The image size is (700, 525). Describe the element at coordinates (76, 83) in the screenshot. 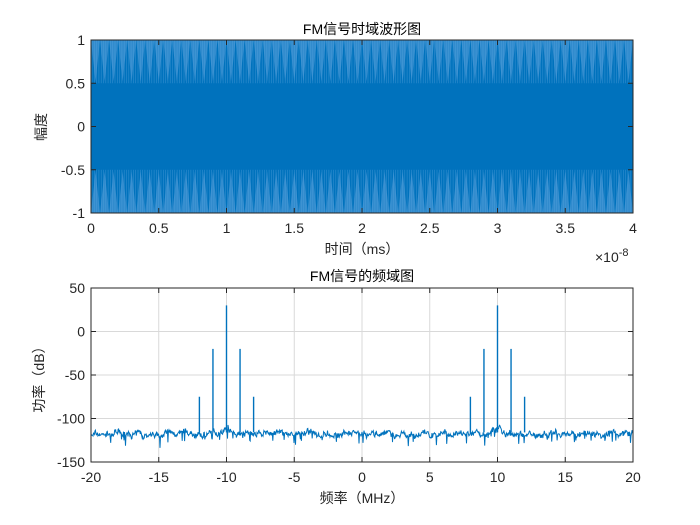

I see `y-tick-label: 0.5` at that location.